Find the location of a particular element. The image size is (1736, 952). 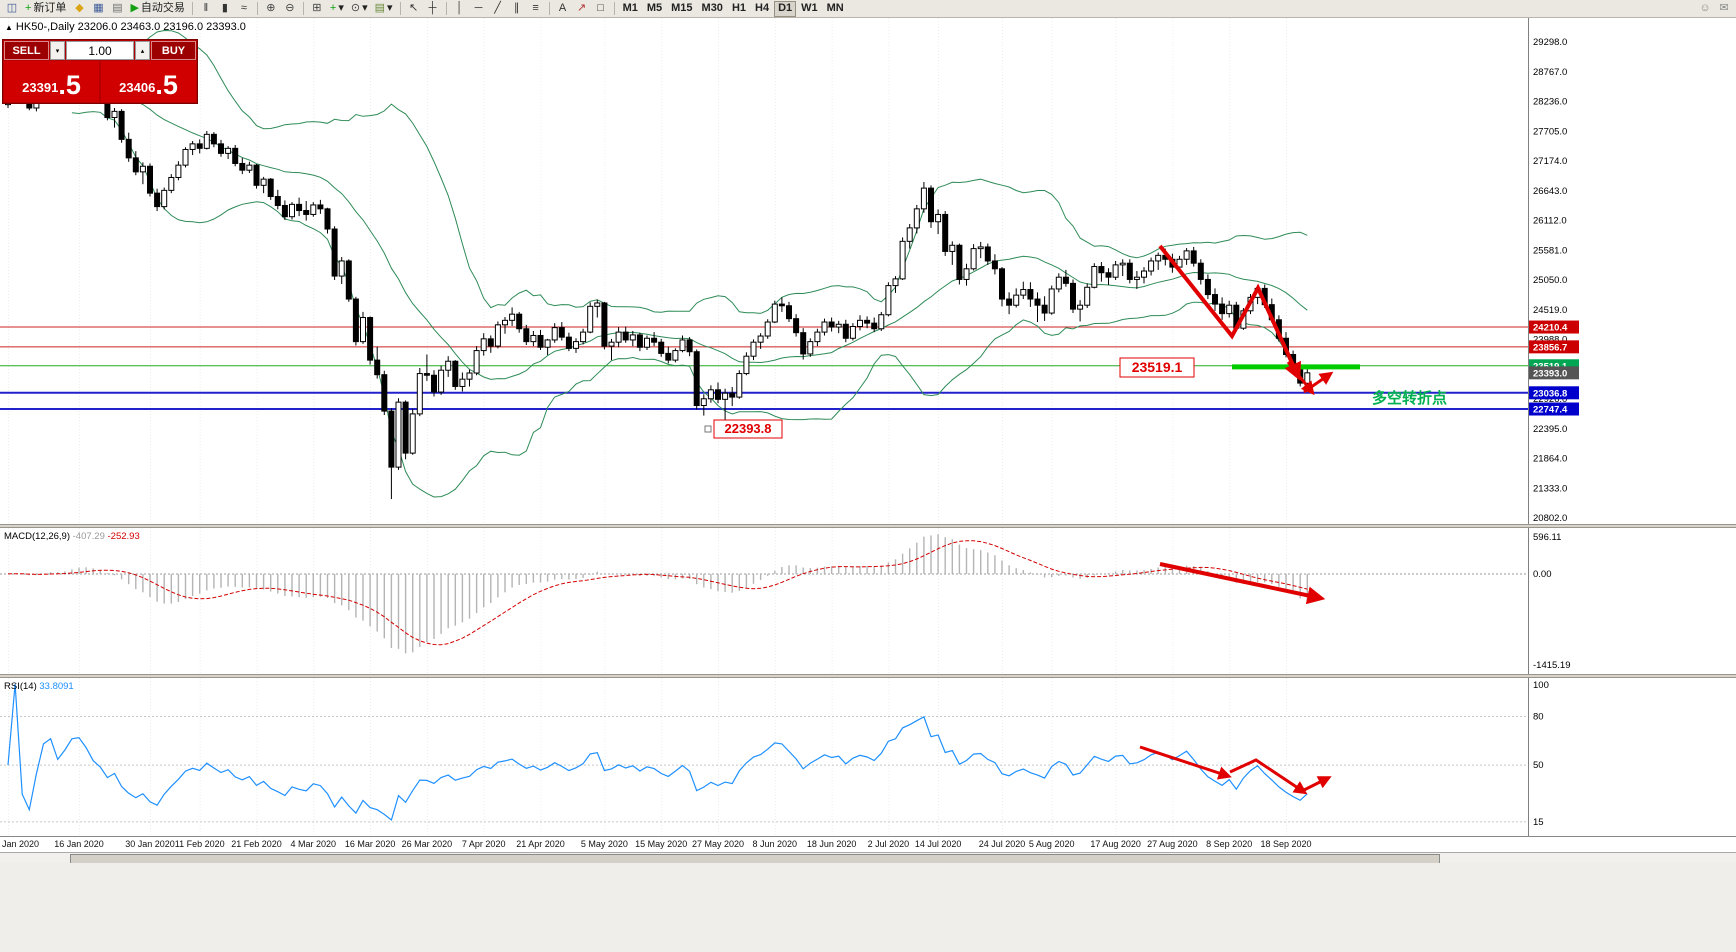

timeframes-dropdown-icon-label: ▾ is located at coordinates (365, 8).